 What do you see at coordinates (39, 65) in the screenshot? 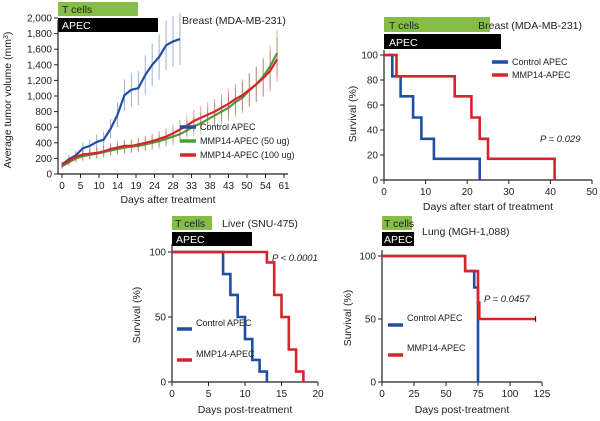
I see `y-tick-label: 1,400` at bounding box center [39, 65].